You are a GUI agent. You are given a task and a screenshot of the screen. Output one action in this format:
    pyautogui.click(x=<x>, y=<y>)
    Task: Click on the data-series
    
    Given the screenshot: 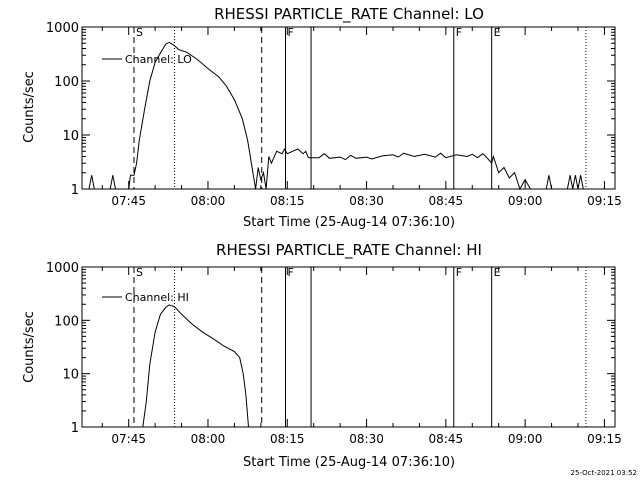 What is the action you would take?
    pyautogui.click(x=195, y=366)
    